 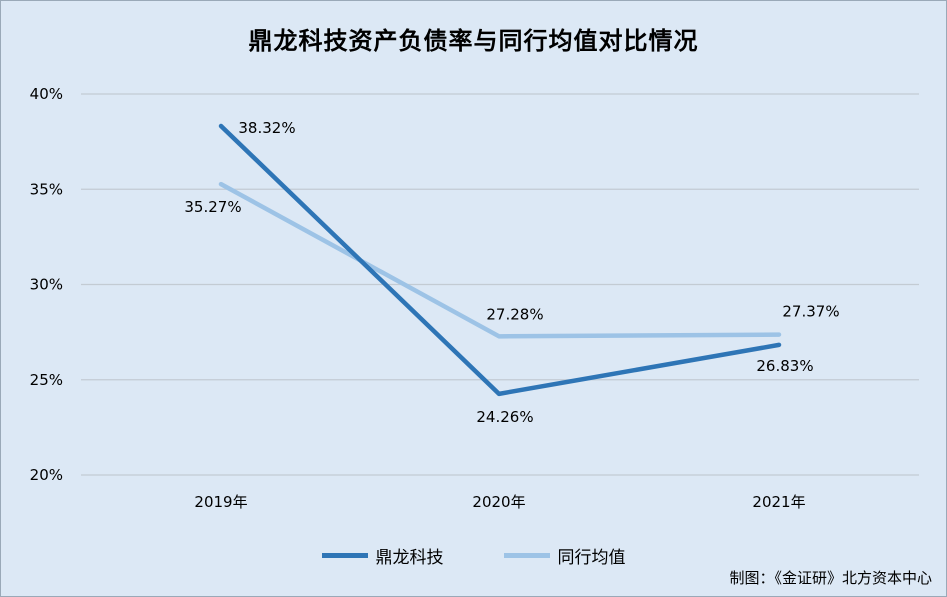 I want to click on x-tick-label: 2019年, so click(x=220, y=502).